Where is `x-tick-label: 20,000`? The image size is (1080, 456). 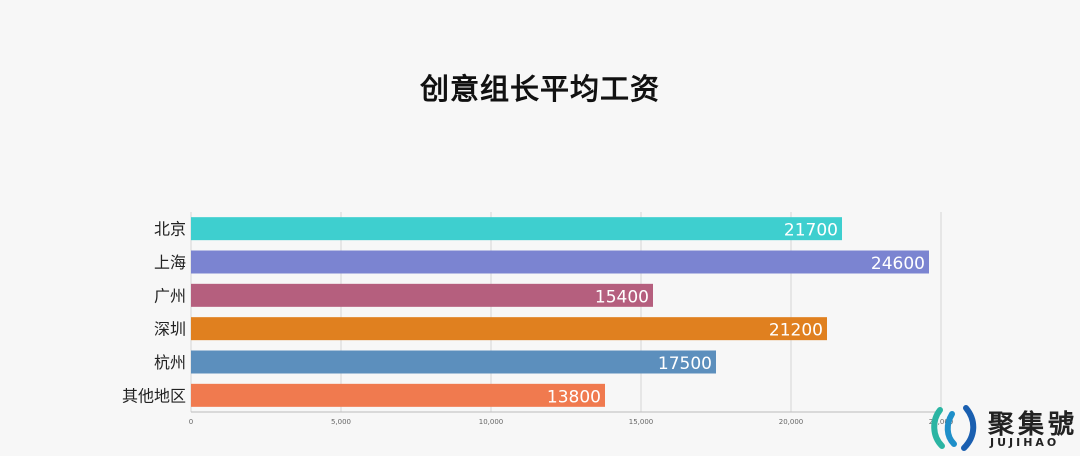 x-tick-label: 20,000 is located at coordinates (791, 422).